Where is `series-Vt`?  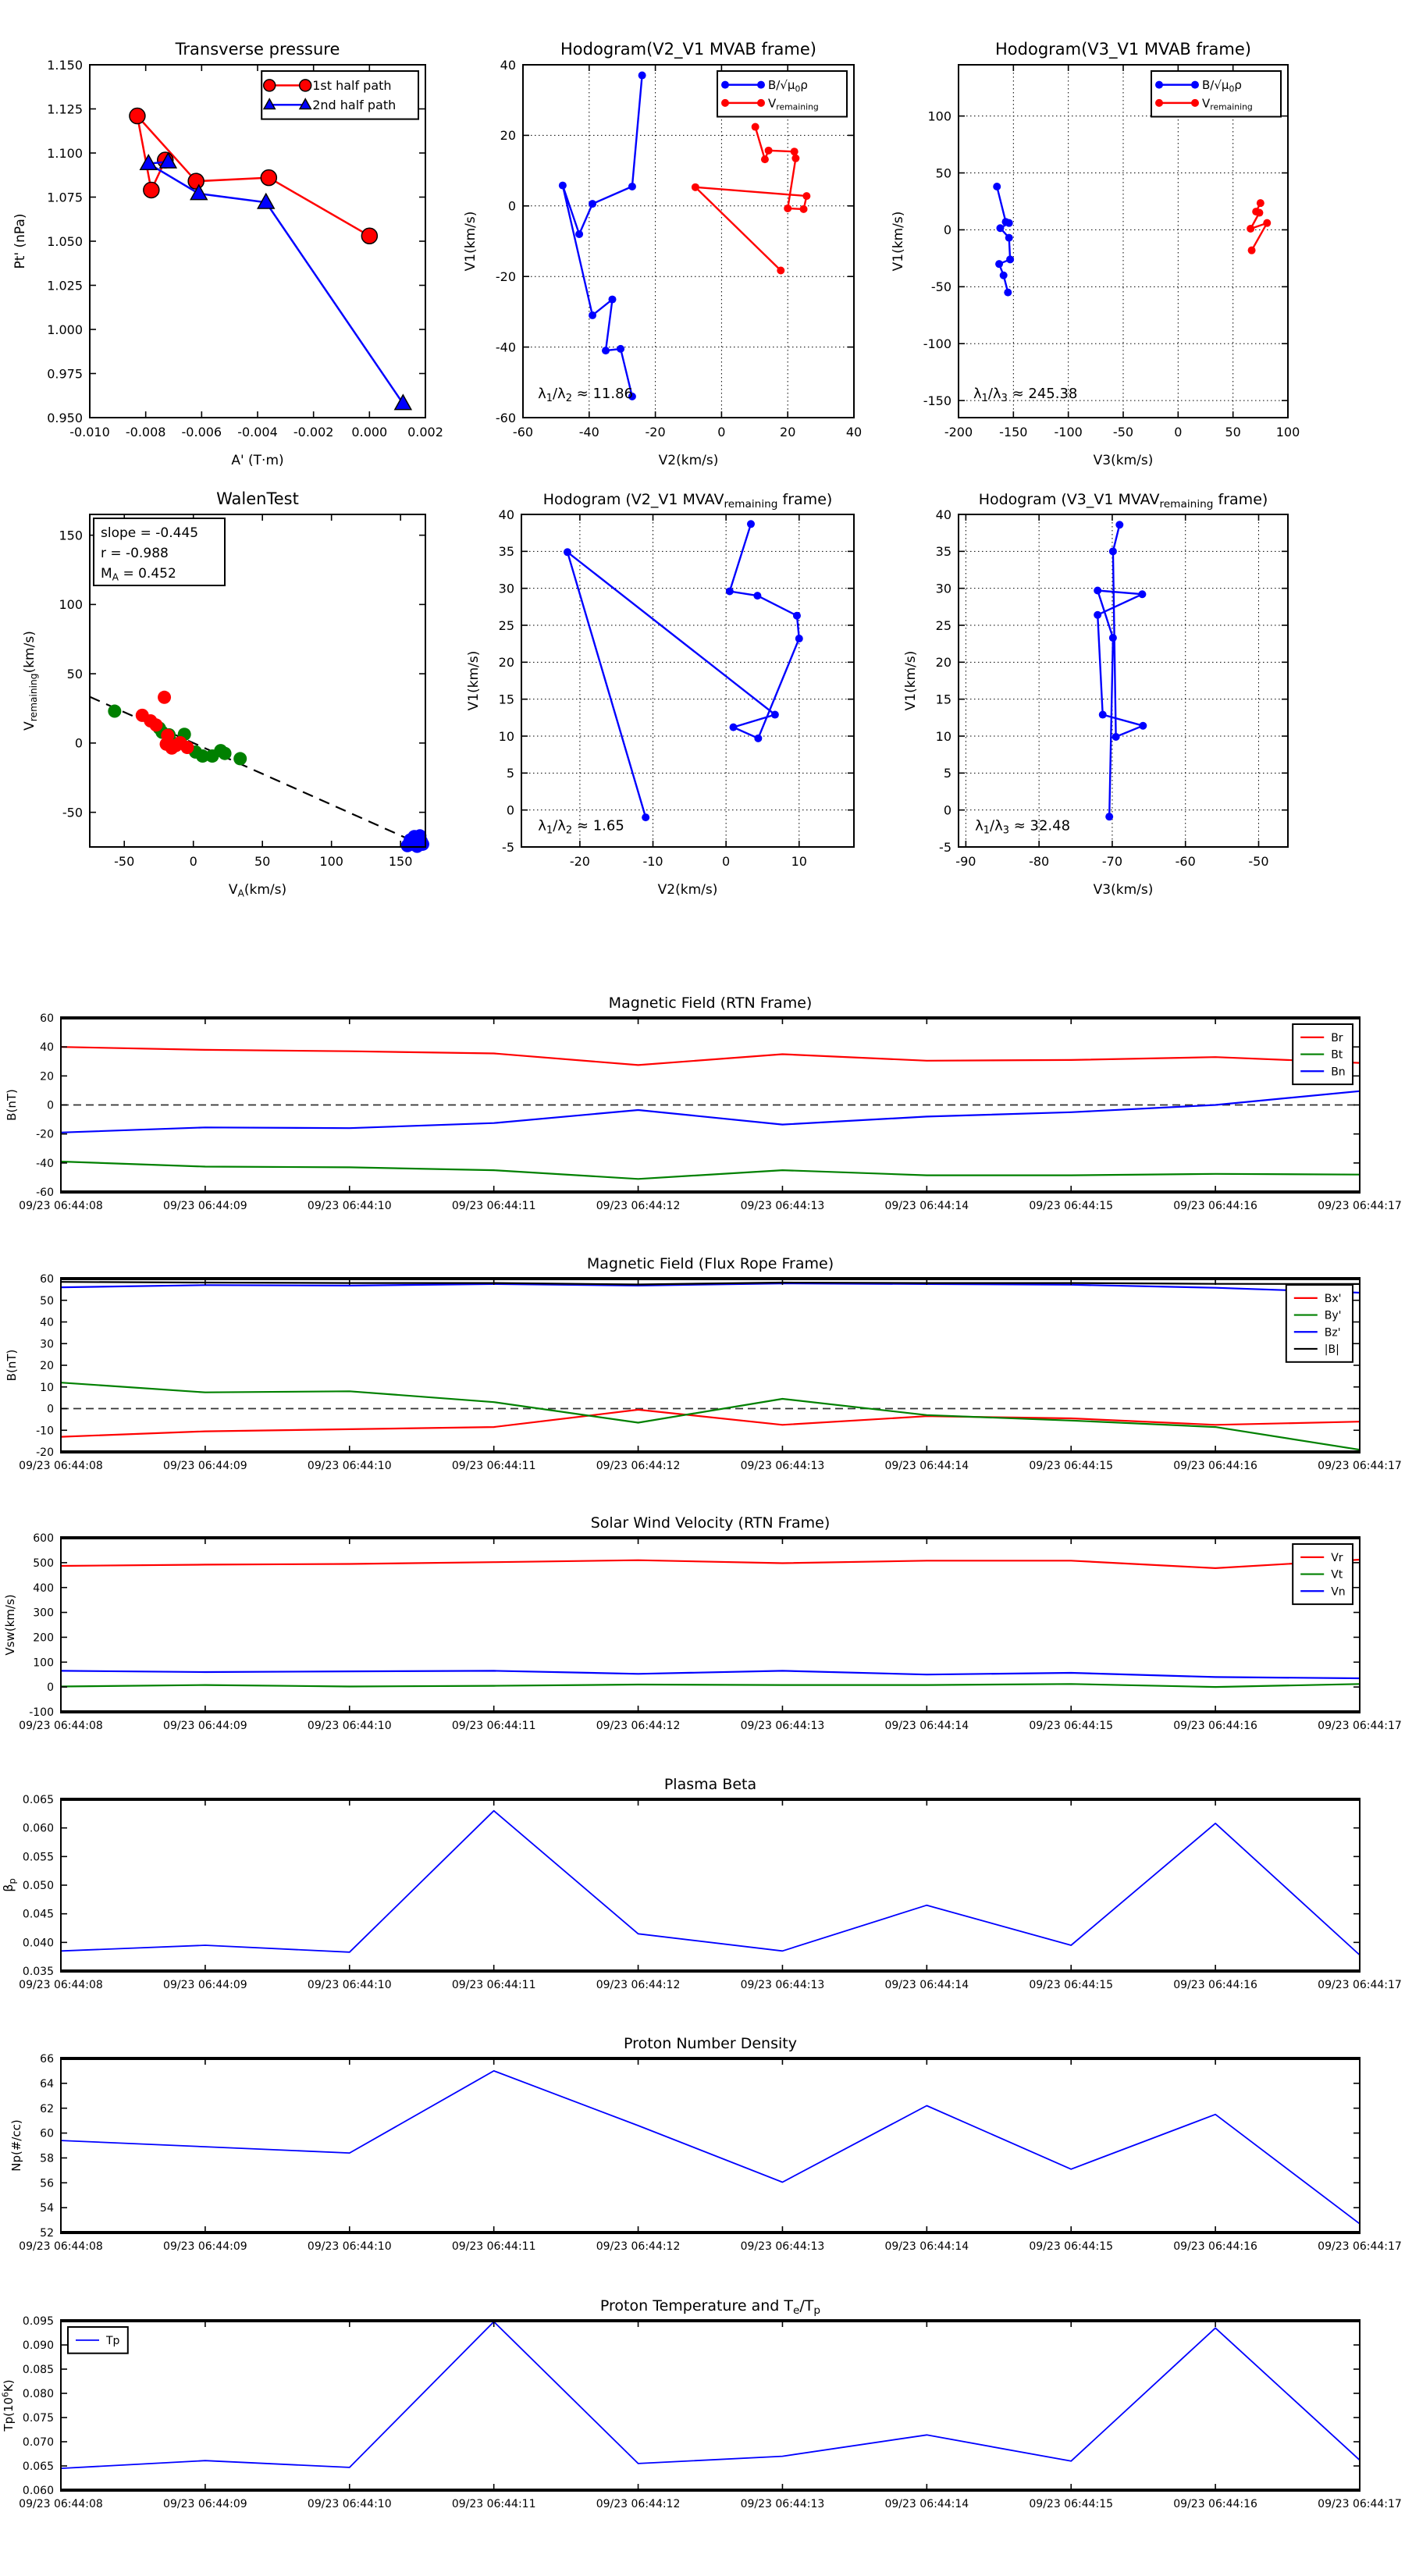
series-Vt is located at coordinates (711, 1685).